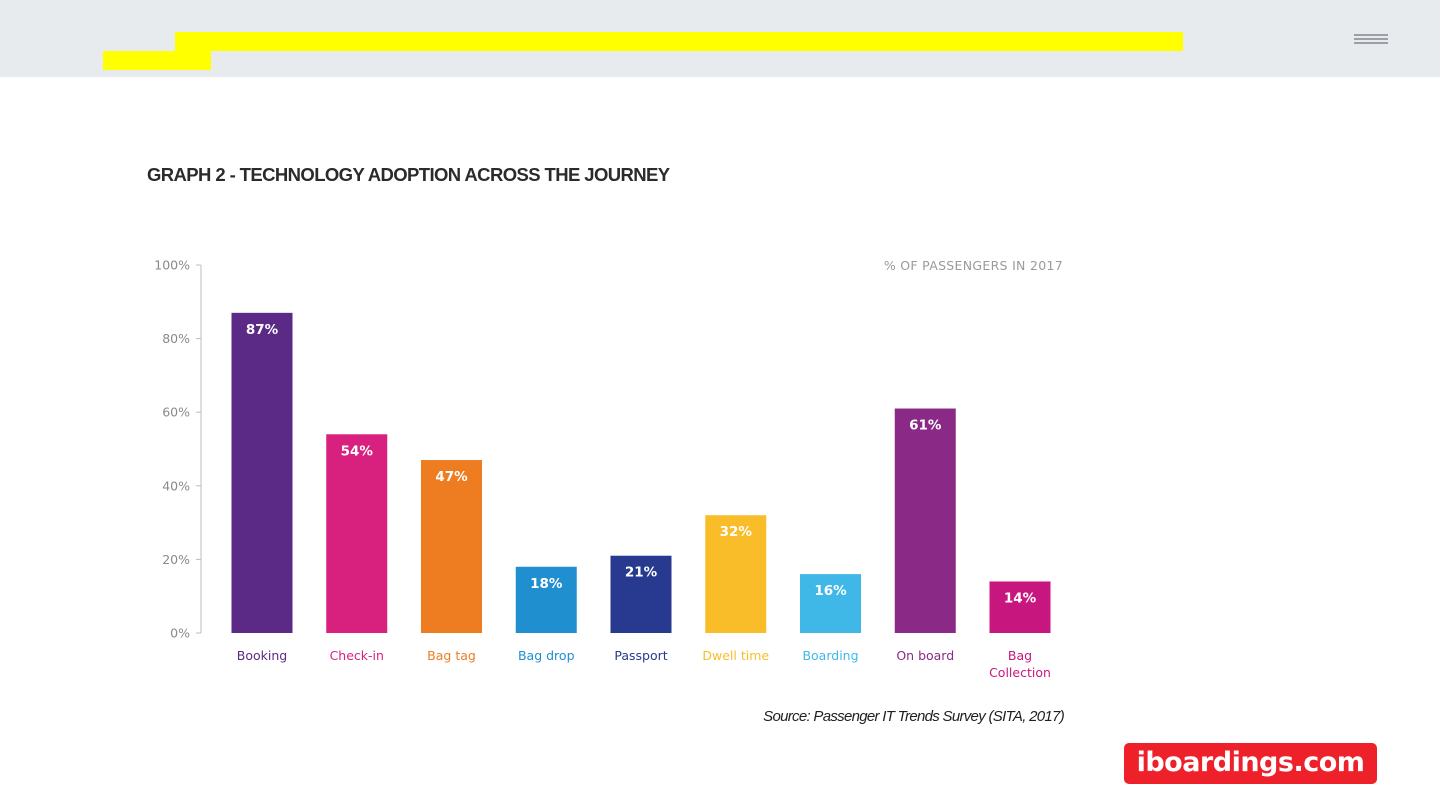 The width and height of the screenshot is (1440, 810). What do you see at coordinates (357, 655) in the screenshot?
I see `x-category-label: Check-in` at bounding box center [357, 655].